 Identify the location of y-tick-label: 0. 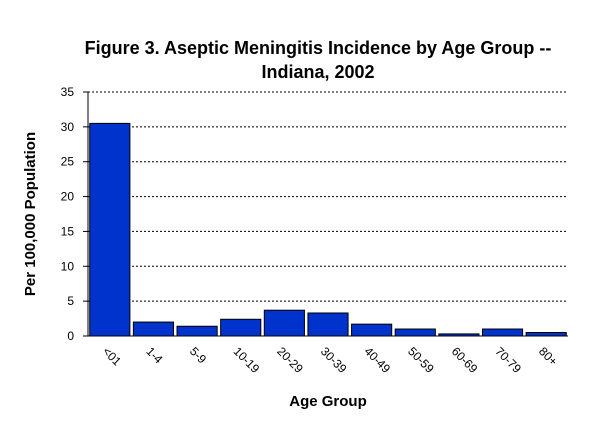
(70, 336).